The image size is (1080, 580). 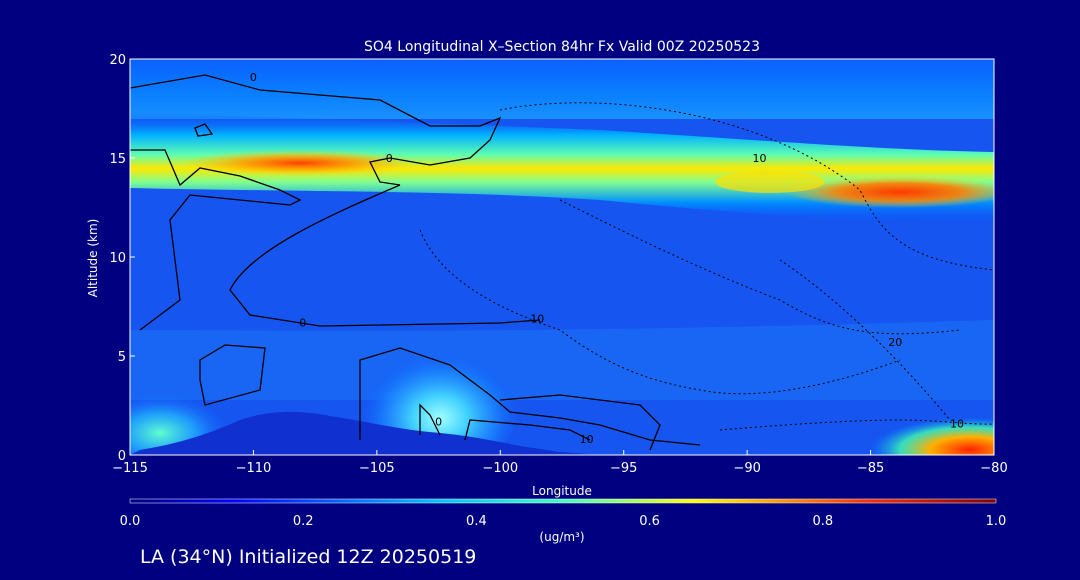 I want to click on x-tick-label: −80, so click(x=993, y=468).